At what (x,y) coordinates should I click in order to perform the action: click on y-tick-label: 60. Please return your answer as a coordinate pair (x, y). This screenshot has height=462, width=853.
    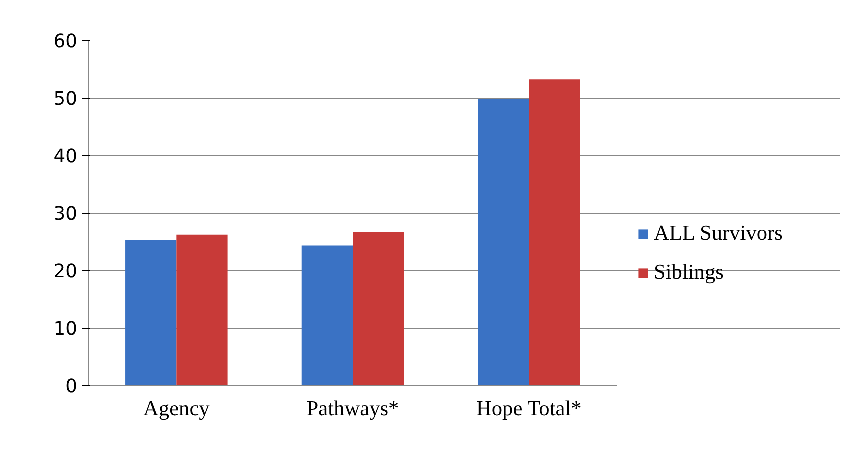
    Looking at the image, I should click on (66, 42).